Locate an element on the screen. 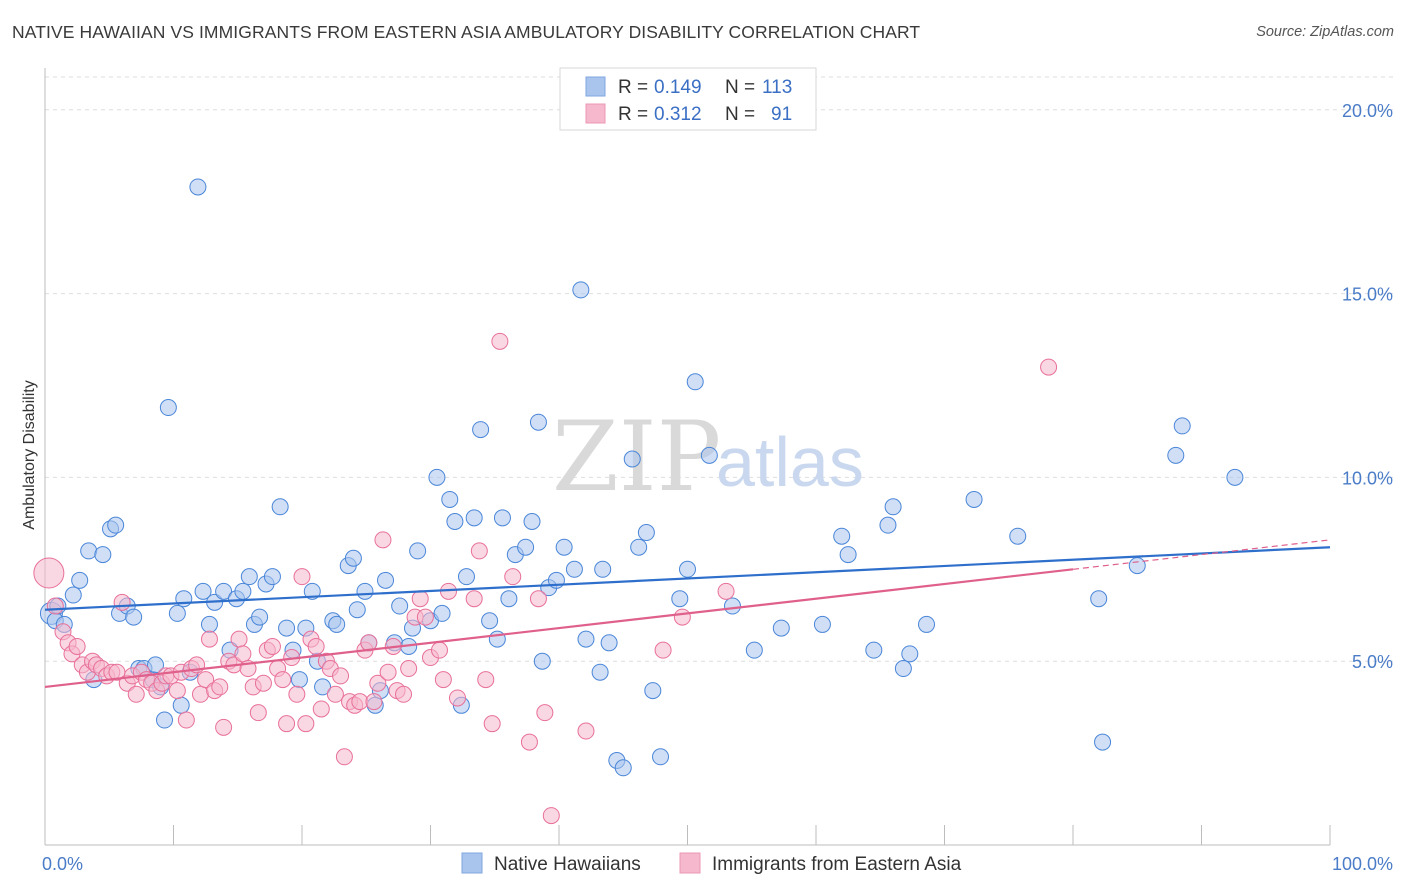  x-tick-label-1: 100.0% is located at coordinates (1362, 864).